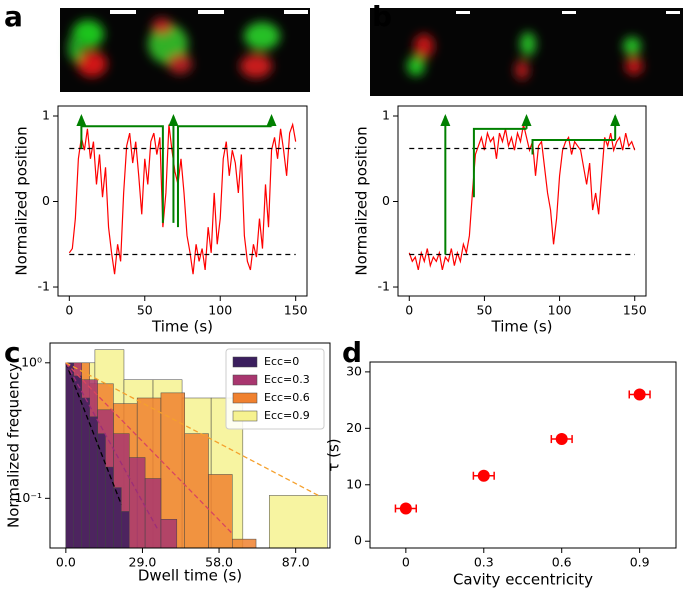 The image size is (685, 591). Describe the element at coordinates (287, 397) in the screenshot. I see `legend-label: Ecc=0.6` at that location.